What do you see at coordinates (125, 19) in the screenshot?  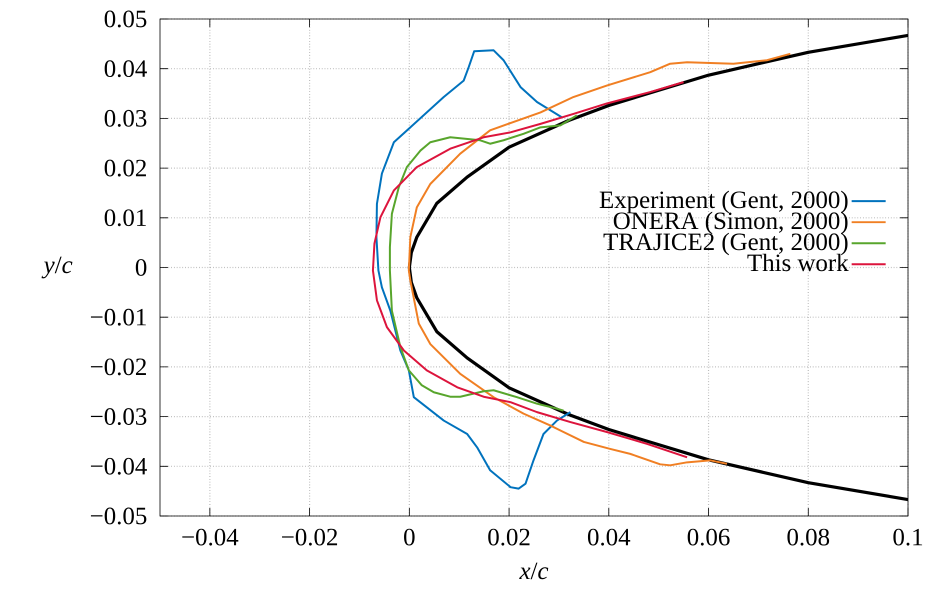 I see `y-tick-label: 0.05` at bounding box center [125, 19].